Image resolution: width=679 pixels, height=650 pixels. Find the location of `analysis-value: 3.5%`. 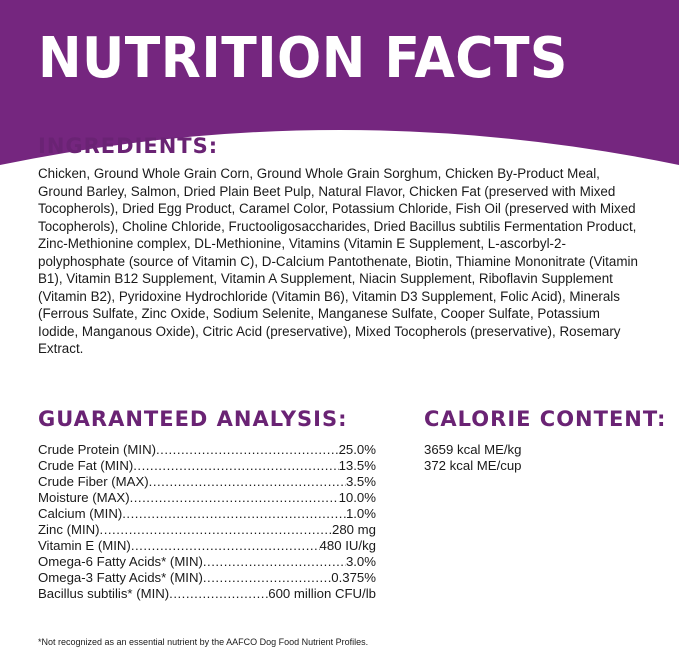

analysis-value: 3.5% is located at coordinates (360, 481).